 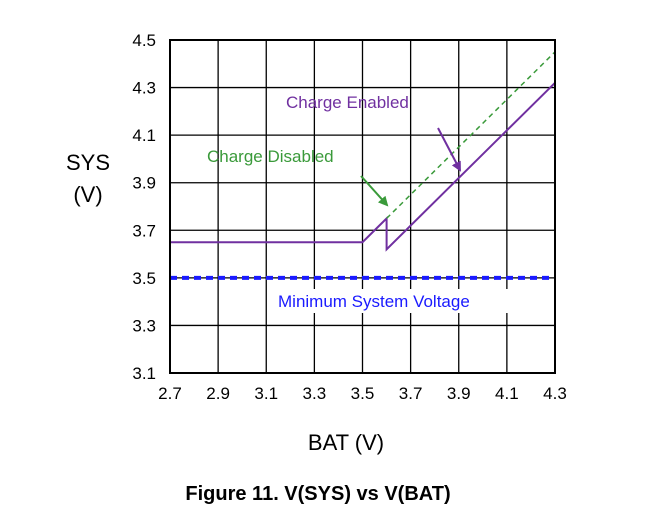 I want to click on annotation-minimum-system-voltage: Minimum System Voltage, so click(x=374, y=301).